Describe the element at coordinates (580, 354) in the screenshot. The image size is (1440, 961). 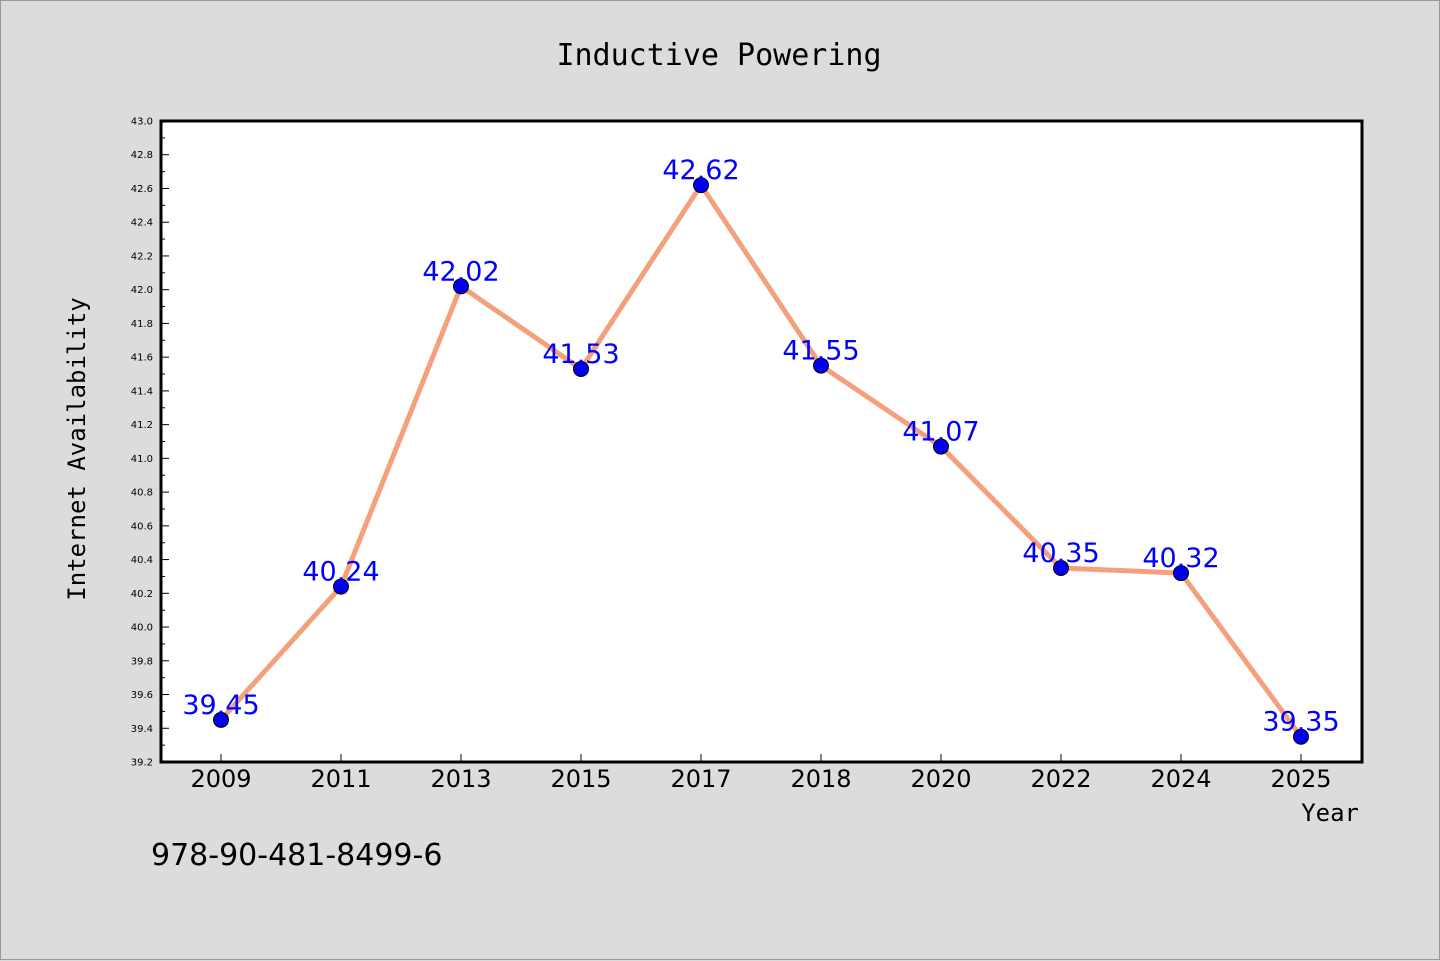
I see `data-label: 41.53` at that location.